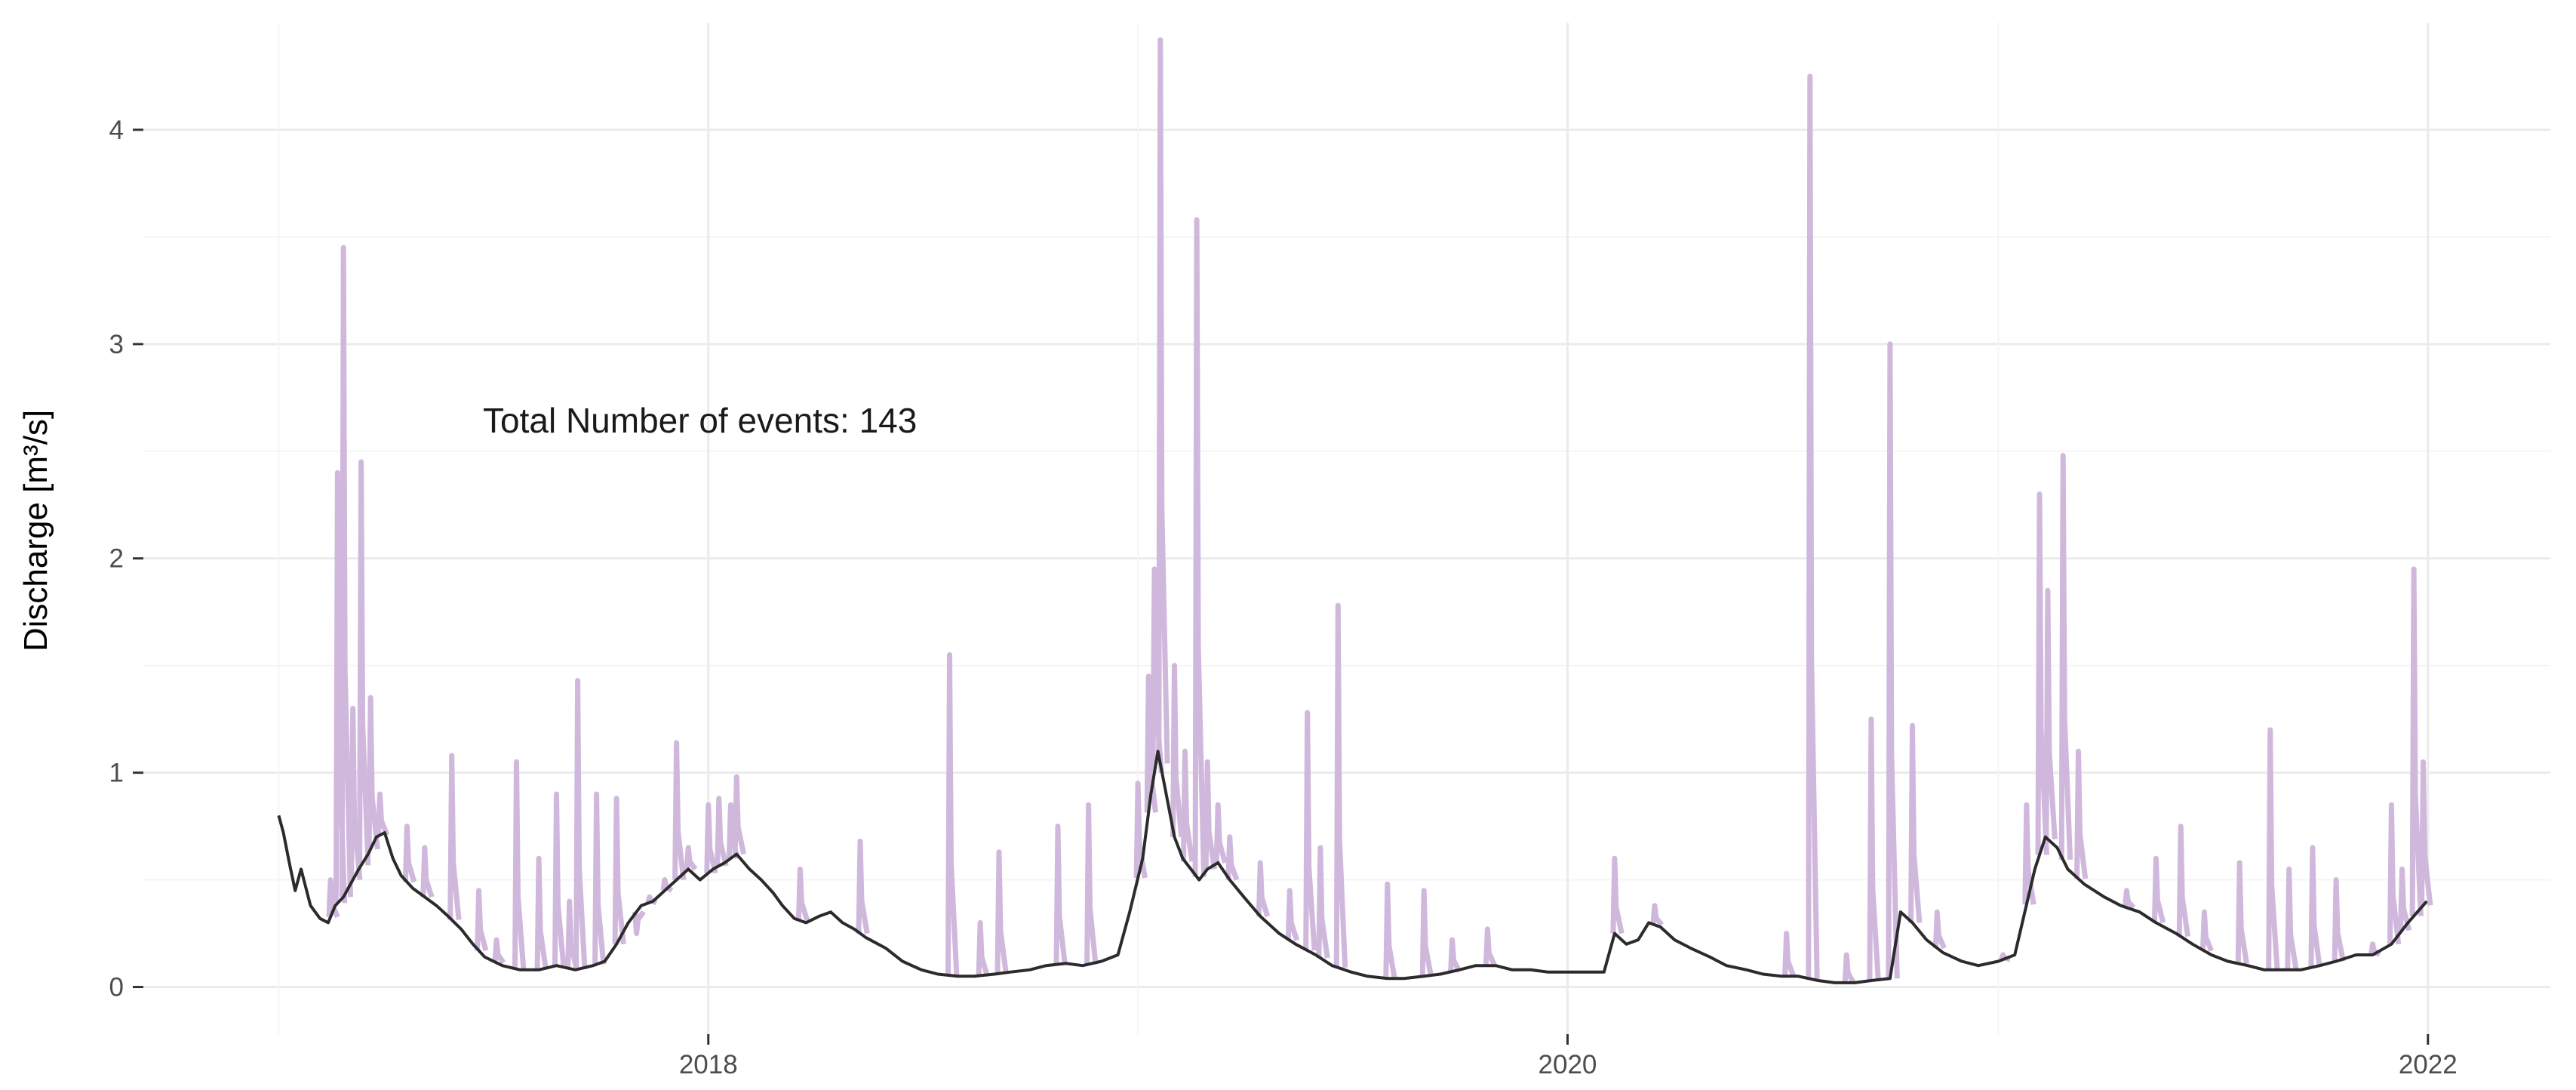 The image size is (2576, 1090). I want to click on y-tick-label: 2, so click(116, 559).